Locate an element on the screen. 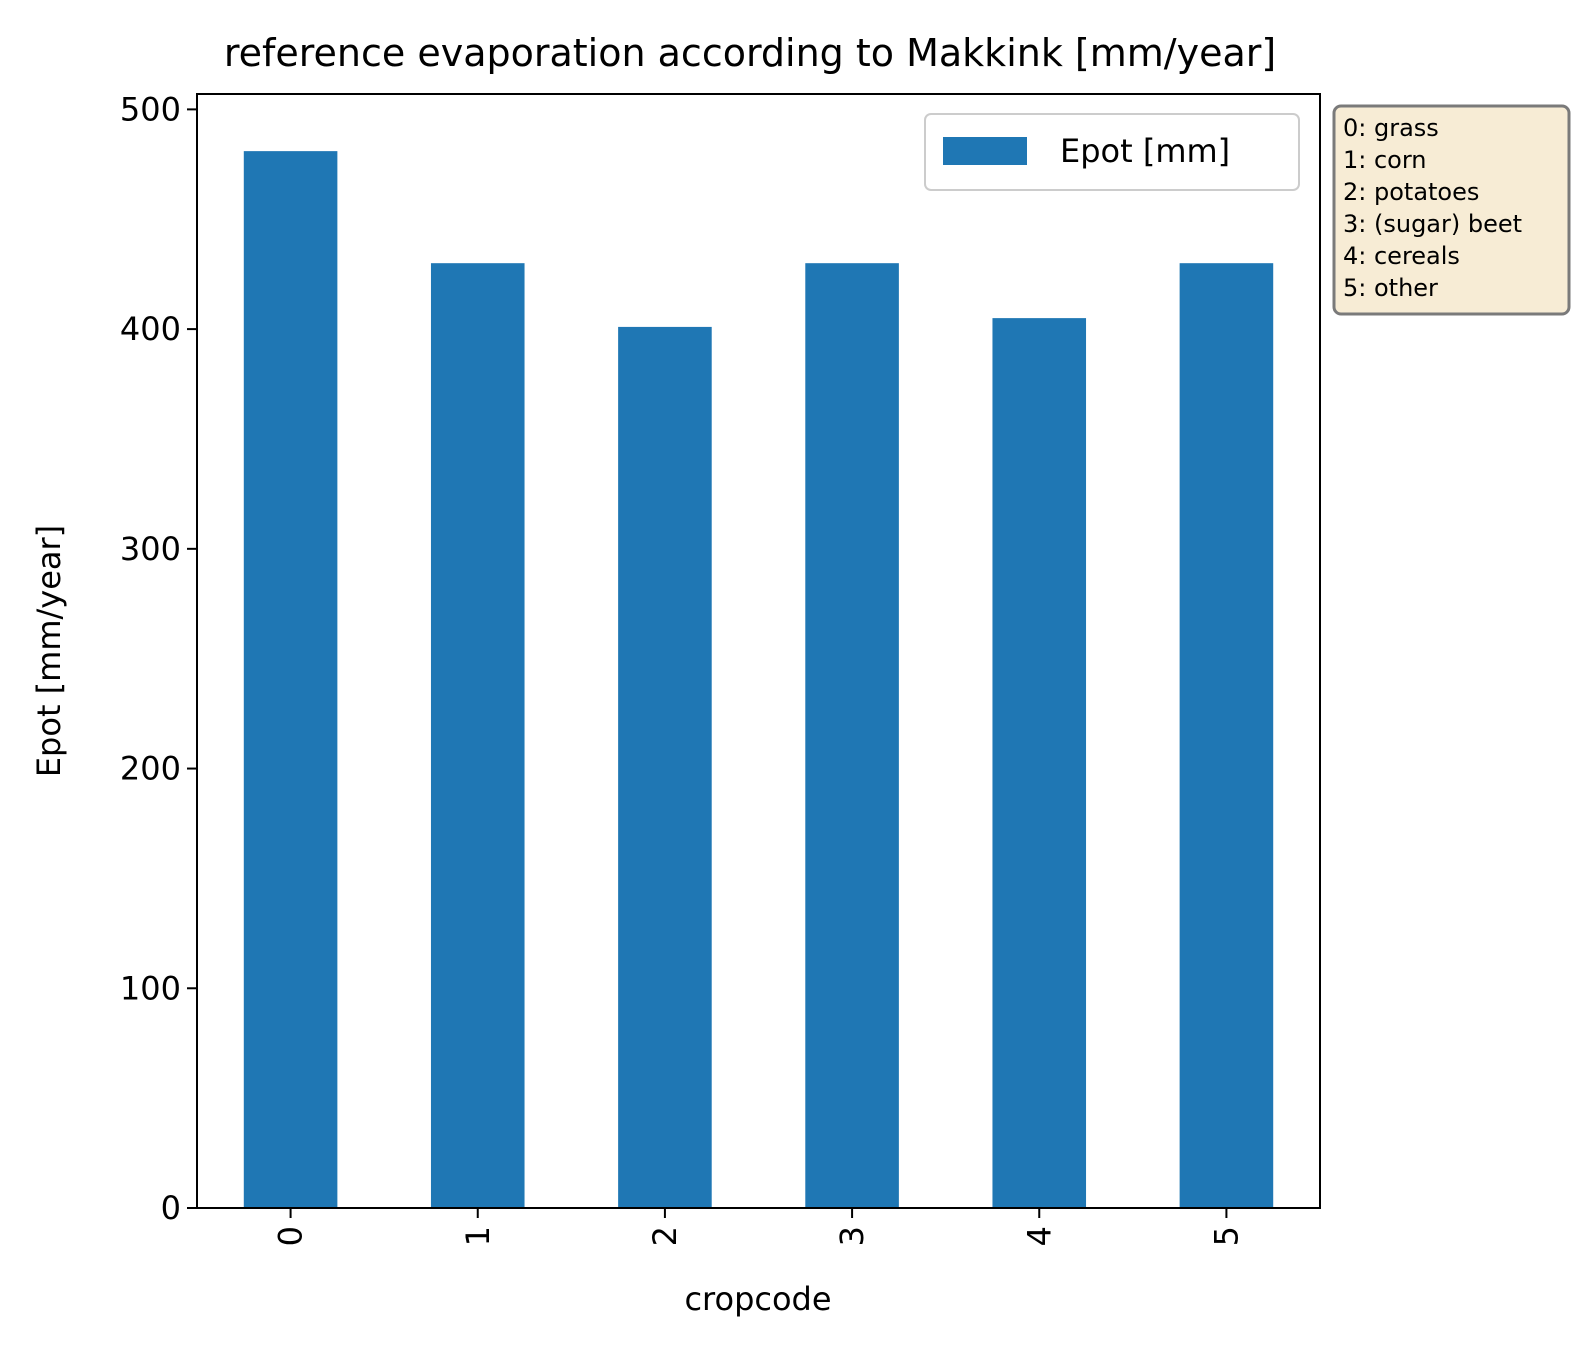 The width and height of the screenshot is (1583, 1346). x-tick-label: 2 is located at coordinates (665, 1236).